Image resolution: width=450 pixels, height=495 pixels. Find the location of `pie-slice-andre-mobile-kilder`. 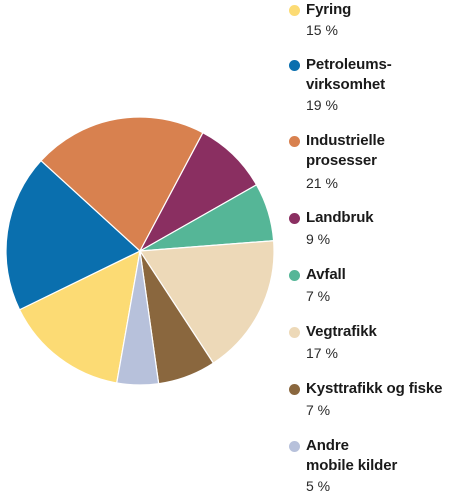

pie-slice-andre-mobile-kilder is located at coordinates (138, 318).